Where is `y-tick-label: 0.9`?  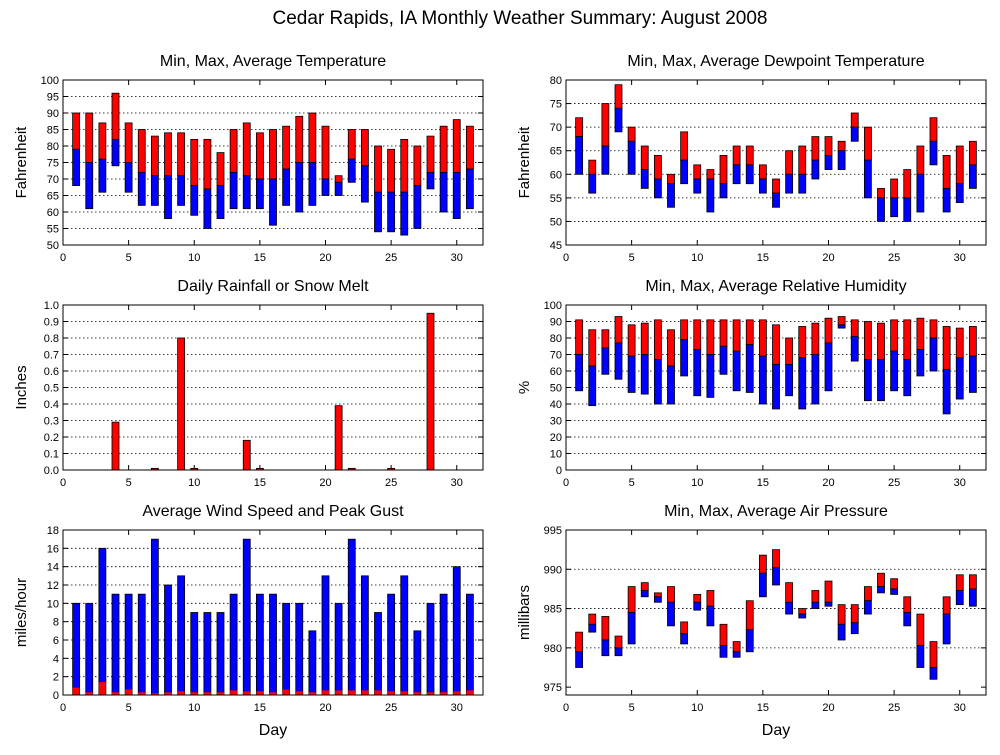 y-tick-label: 0.9 is located at coordinates (51, 323).